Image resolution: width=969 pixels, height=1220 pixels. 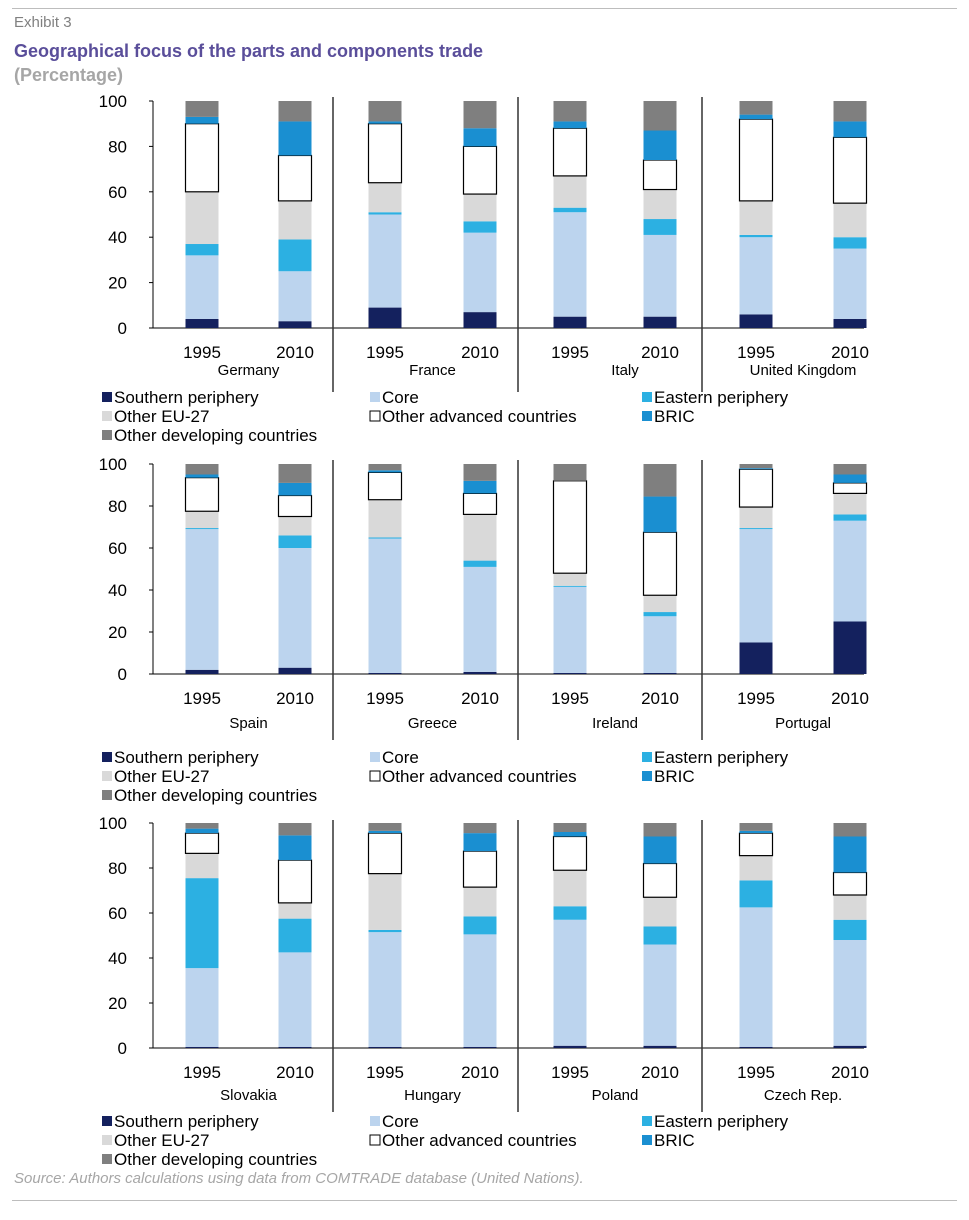 I want to click on country-label: Poland, so click(x=615, y=1095).